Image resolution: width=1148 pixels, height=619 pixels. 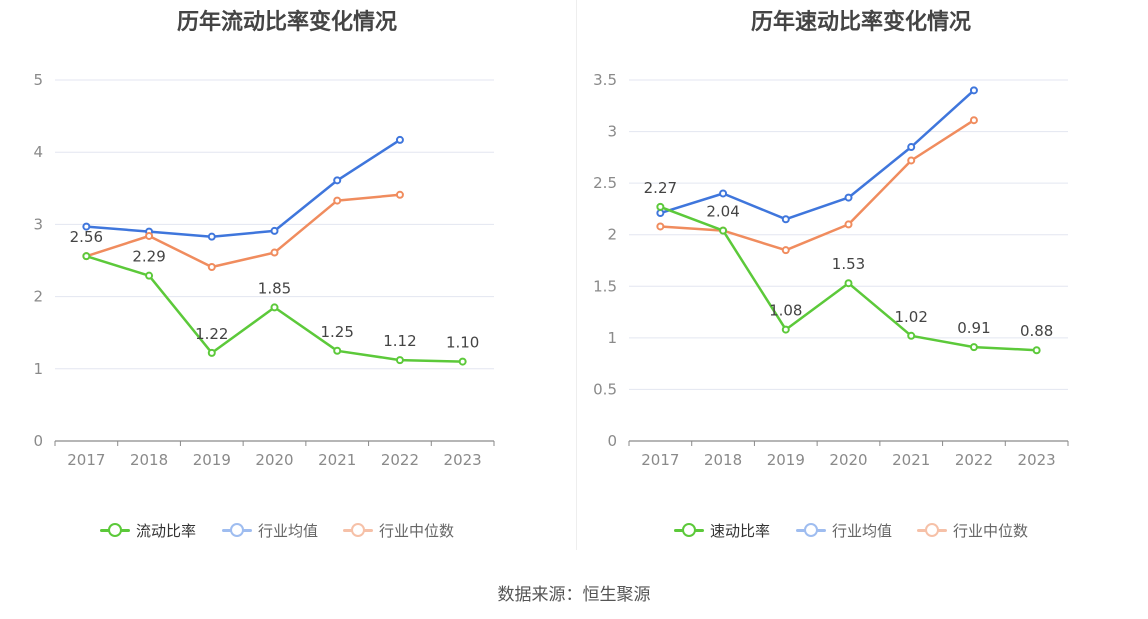 I want to click on legend-item: 速动比率, so click(x=722, y=530).